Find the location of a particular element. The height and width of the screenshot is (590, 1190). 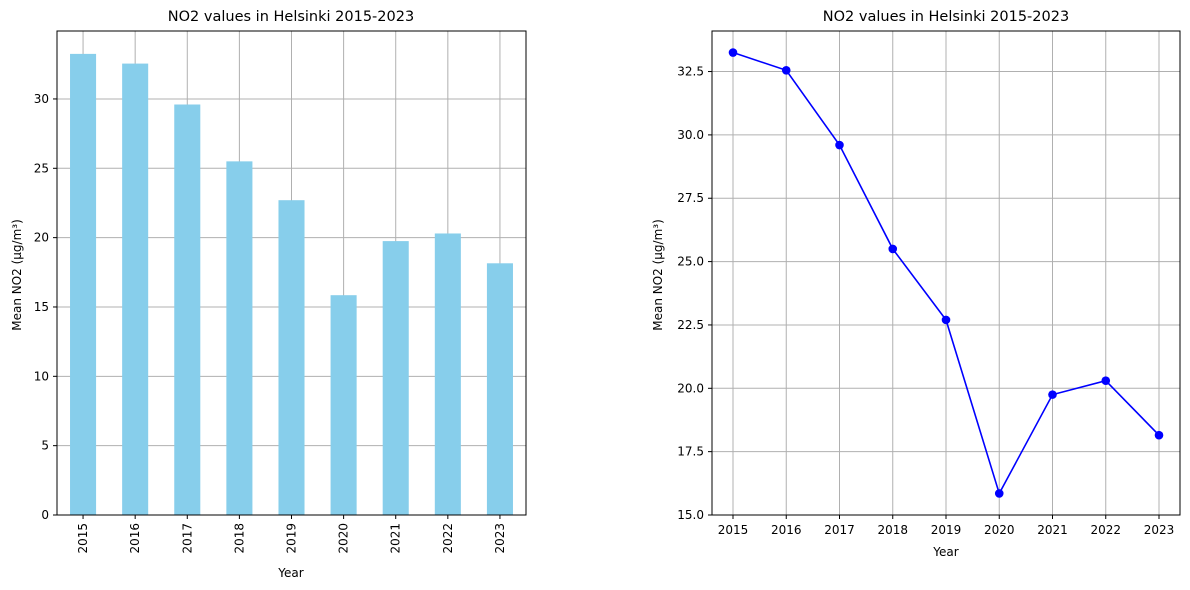

bar-chart-y-tick-label: 10 is located at coordinates (41, 376).